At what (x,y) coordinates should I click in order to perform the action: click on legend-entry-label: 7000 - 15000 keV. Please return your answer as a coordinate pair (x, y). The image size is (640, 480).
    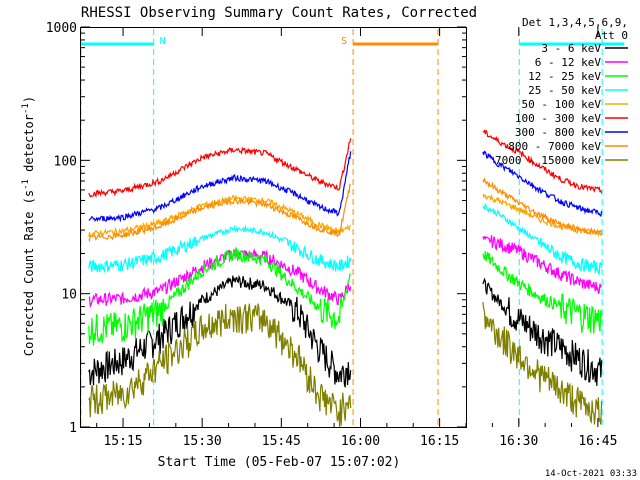
    Looking at the image, I should click on (548, 160).